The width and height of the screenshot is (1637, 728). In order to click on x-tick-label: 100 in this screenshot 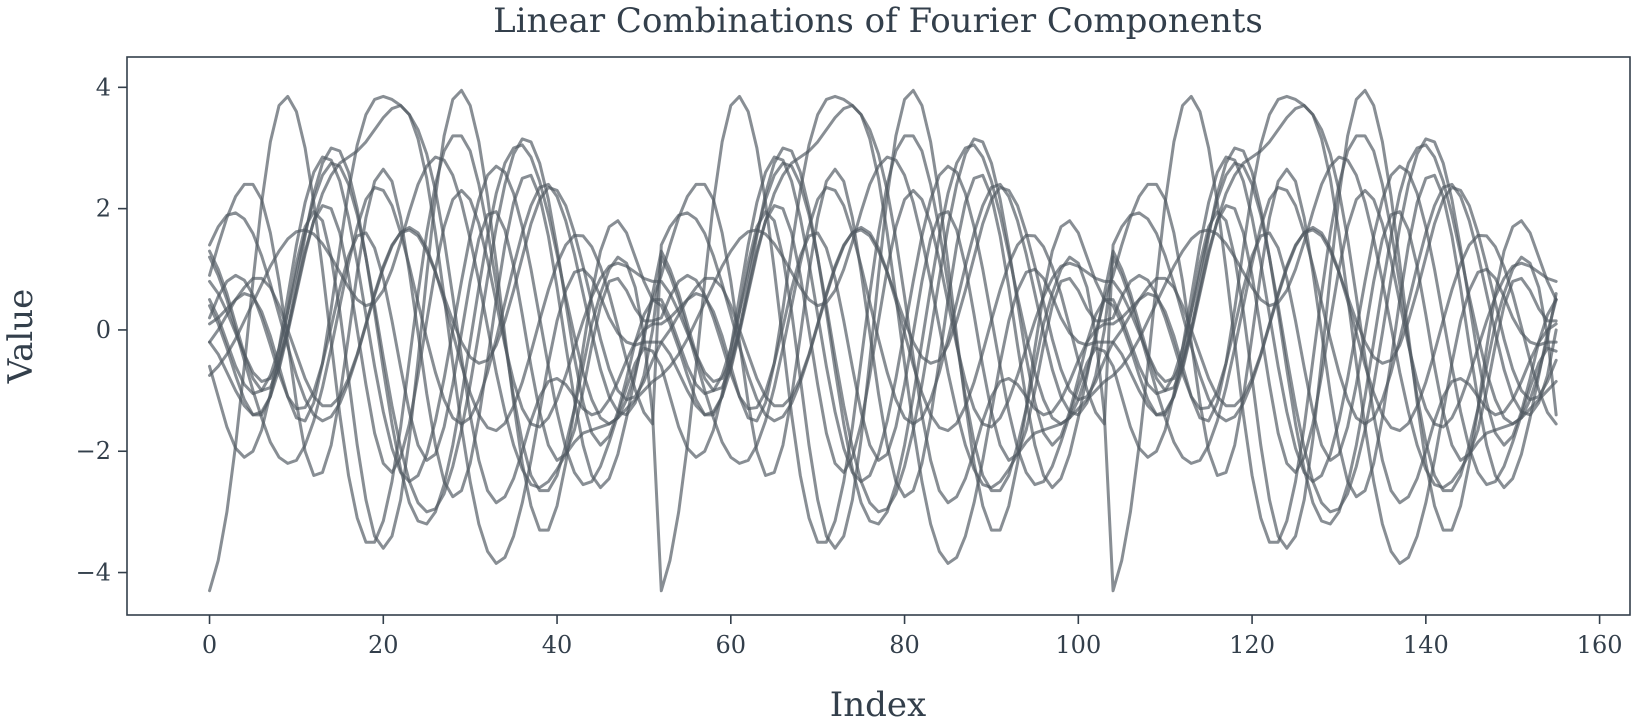, I will do `click(1078, 645)`.